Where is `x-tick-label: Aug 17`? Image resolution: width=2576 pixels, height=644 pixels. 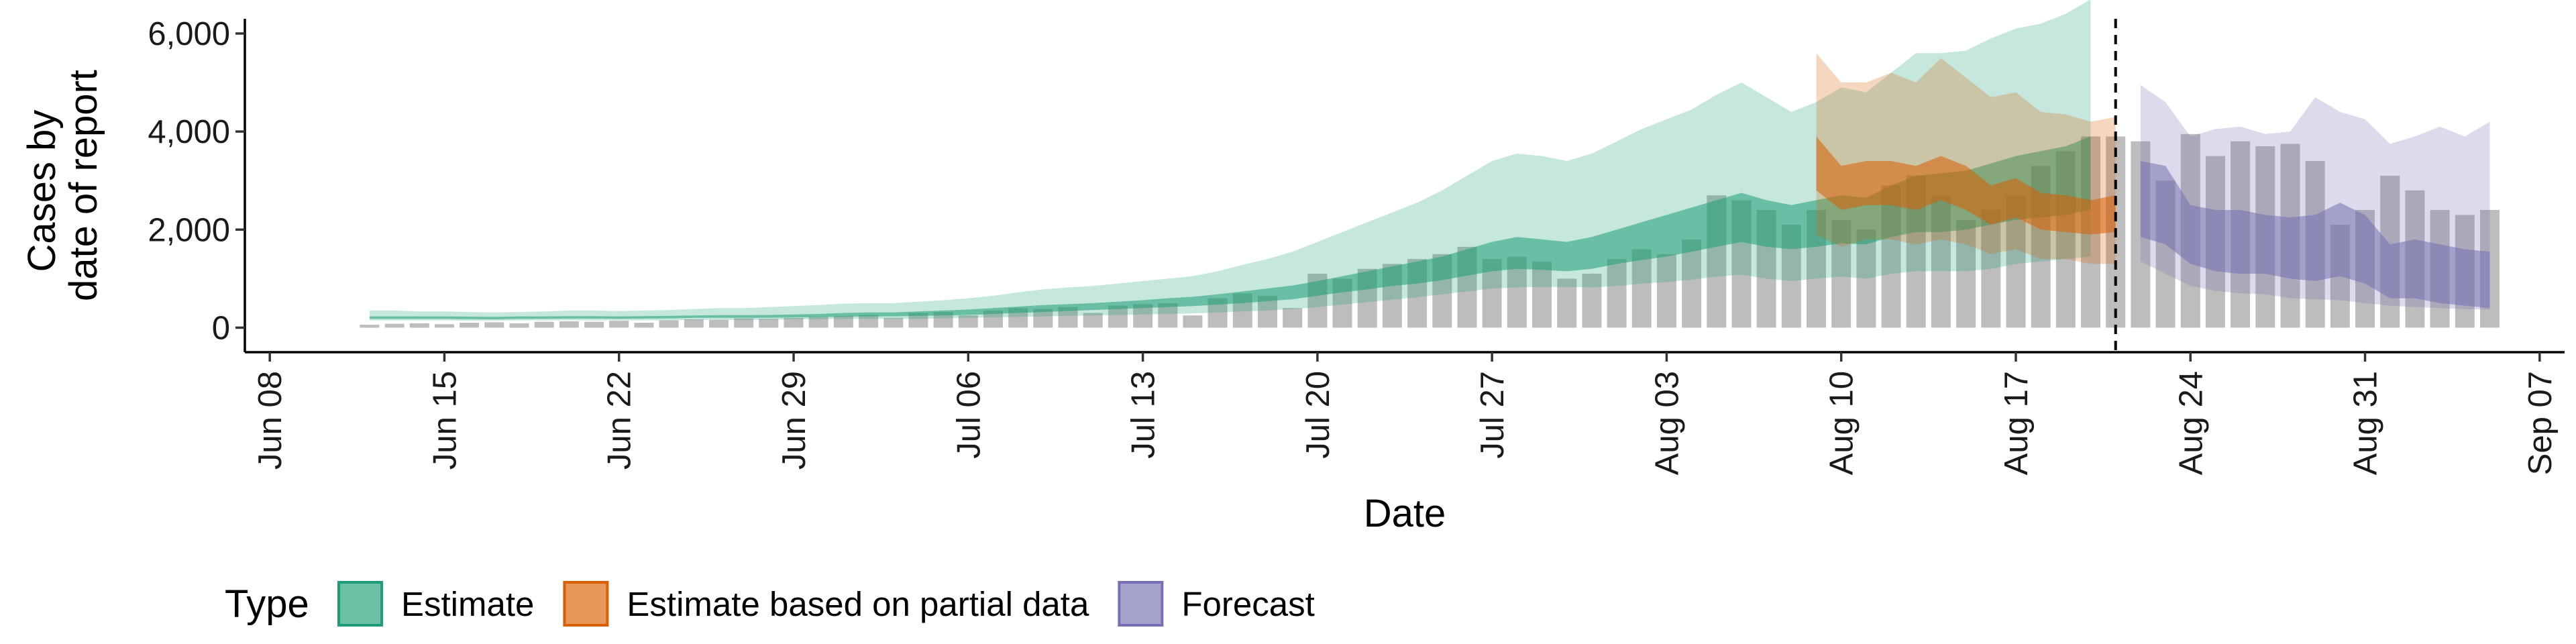 x-tick-label: Aug 17 is located at coordinates (2016, 423).